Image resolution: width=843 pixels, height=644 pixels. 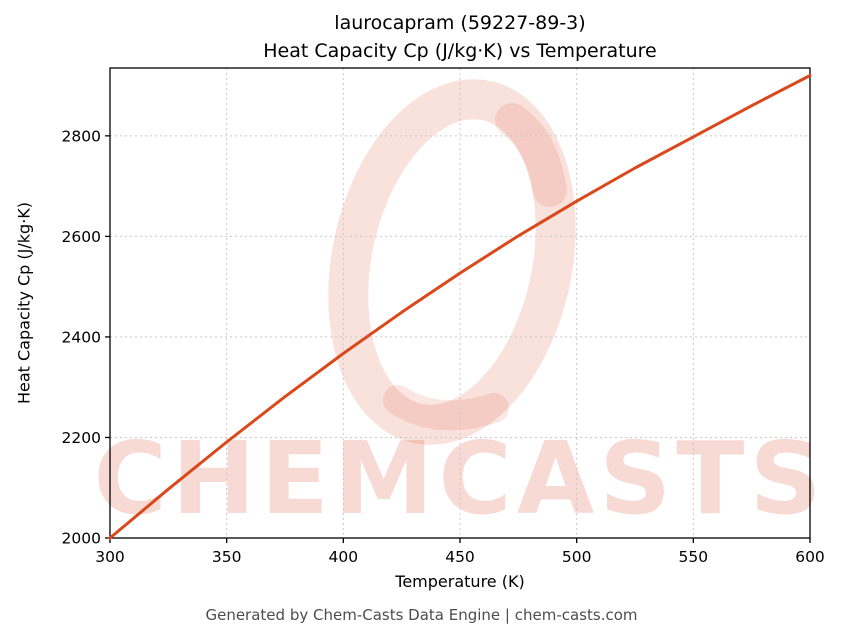 What do you see at coordinates (460, 50) in the screenshot?
I see `chart-title-line2: Heat Capacity Cp (J/kg·K) vs Temperature` at bounding box center [460, 50].